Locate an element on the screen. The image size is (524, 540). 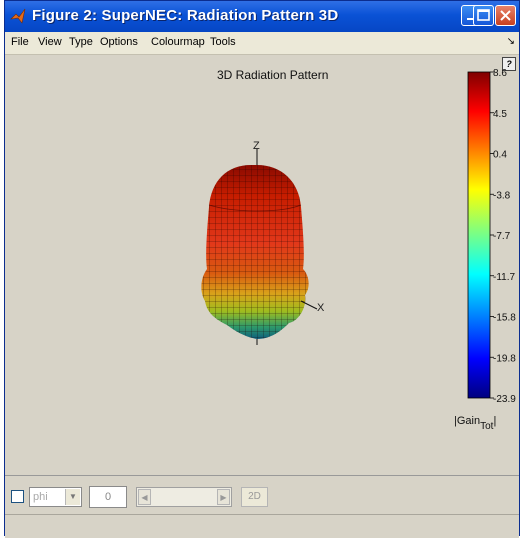
maximize-button is located at coordinates (483, 15).